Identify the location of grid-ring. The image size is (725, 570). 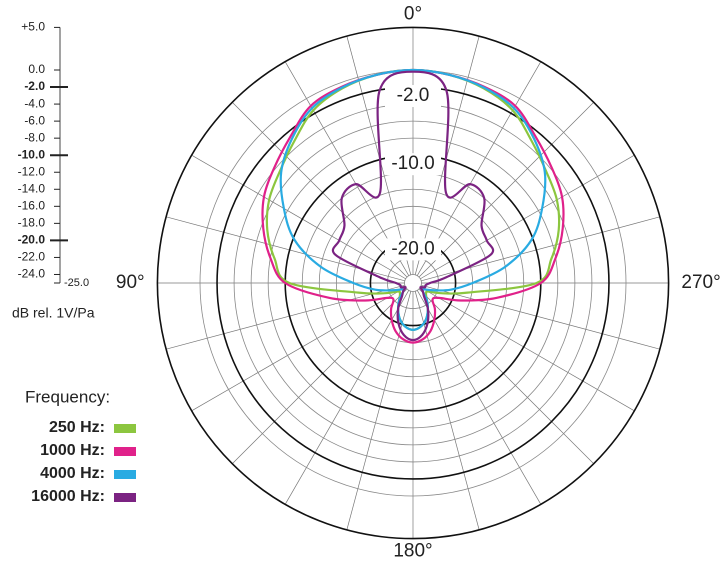
(413, 283).